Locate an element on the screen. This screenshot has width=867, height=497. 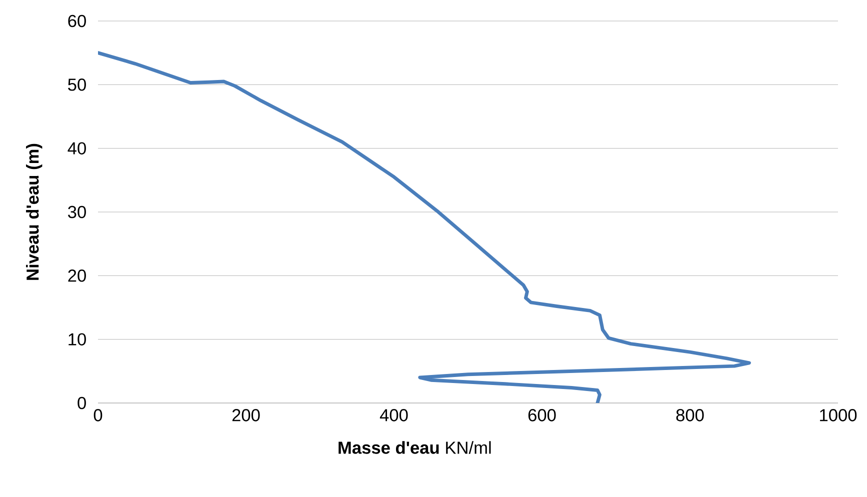
x-tick-label: 400 is located at coordinates (394, 415).